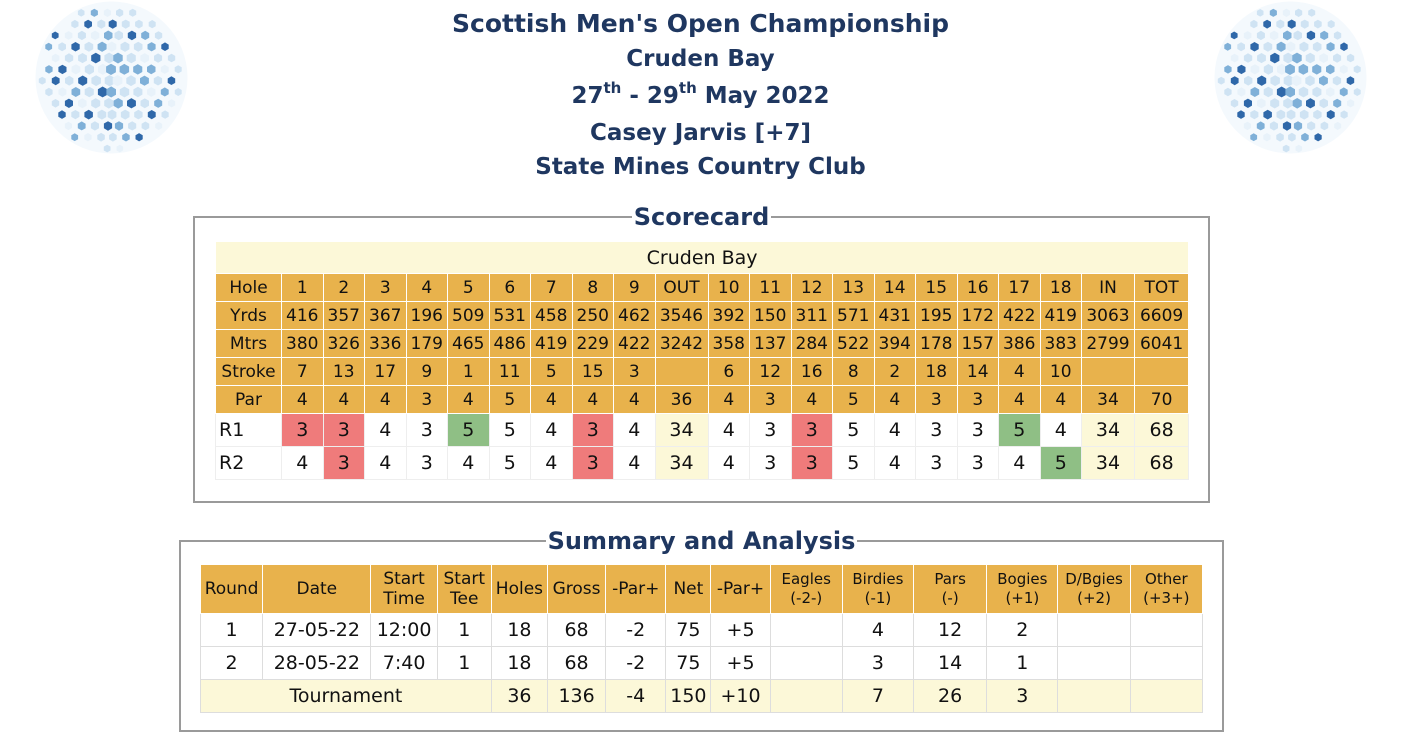 The height and width of the screenshot is (747, 1401). I want to click on bogey-score-cell: 5, so click(1019, 430).